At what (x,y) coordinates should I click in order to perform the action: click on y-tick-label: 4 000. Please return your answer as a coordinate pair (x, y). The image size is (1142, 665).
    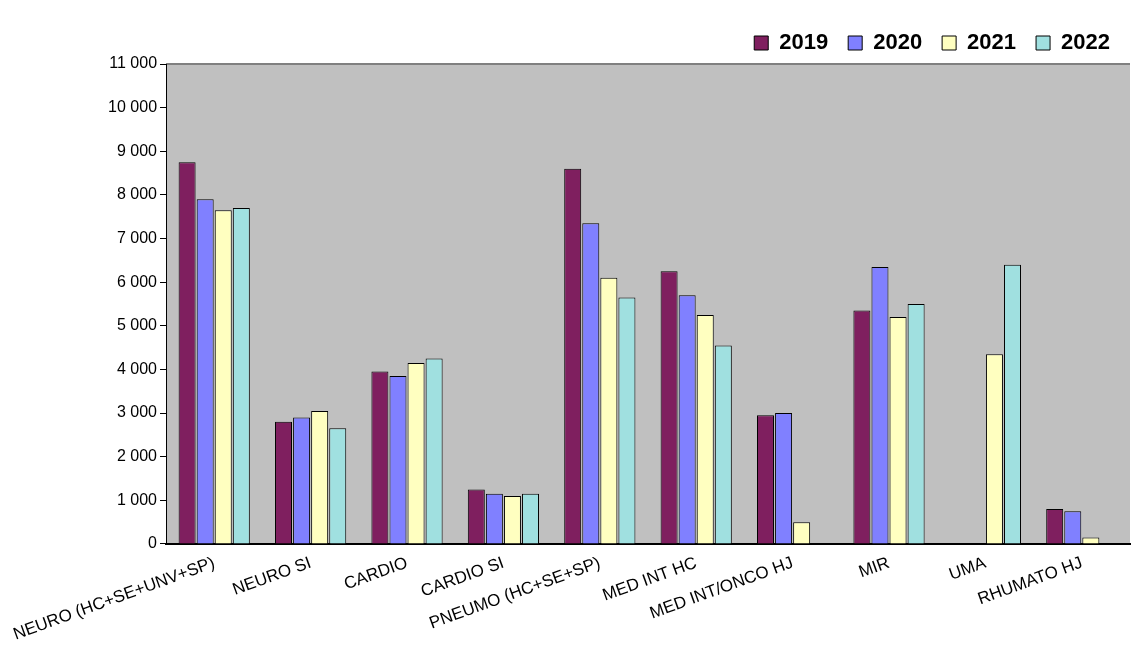
    Looking at the image, I should click on (137, 368).